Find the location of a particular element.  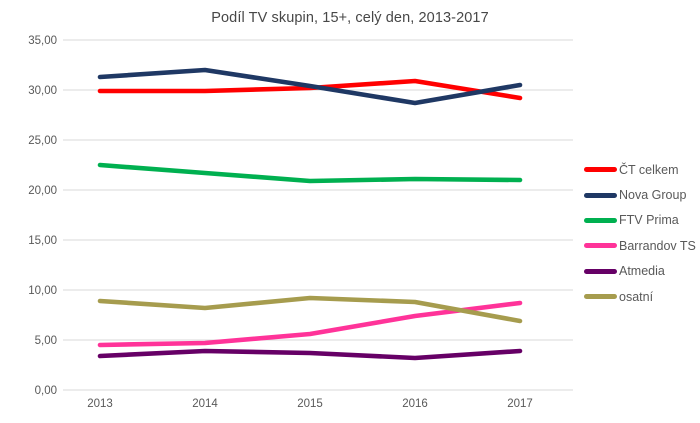

legend-item-nova-group: Nova Group is located at coordinates (640, 194).